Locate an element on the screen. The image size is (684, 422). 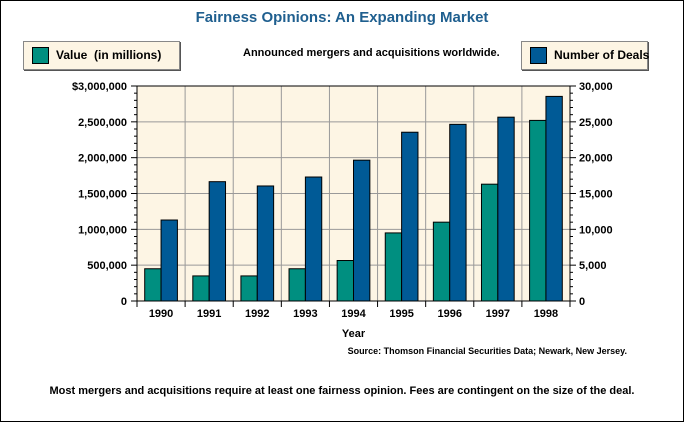
bar-deals-1994 is located at coordinates (362, 230).